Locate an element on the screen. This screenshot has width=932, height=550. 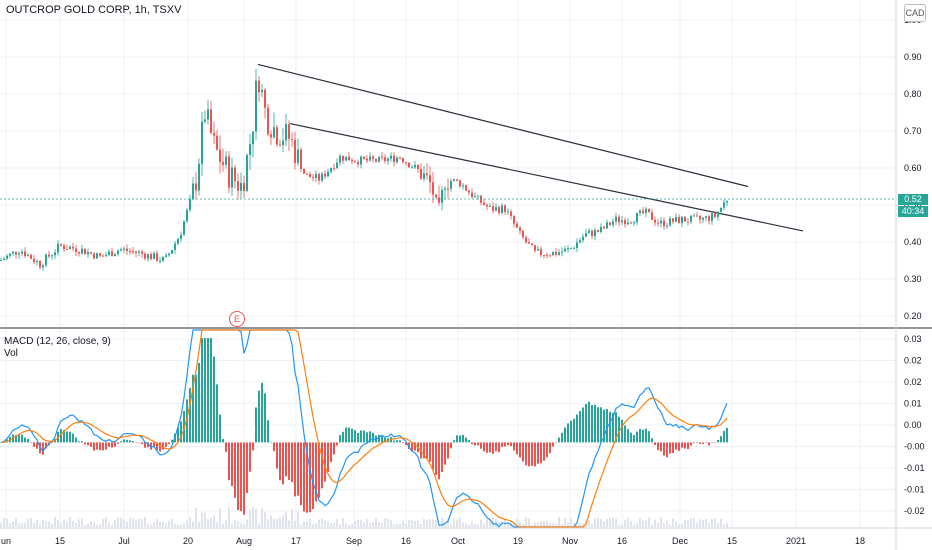
time-tick-label: 18 is located at coordinates (860, 541).